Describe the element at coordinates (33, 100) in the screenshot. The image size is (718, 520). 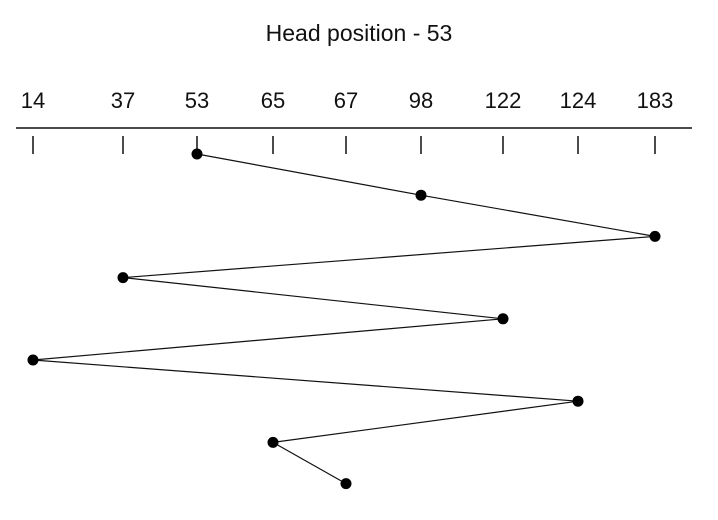
I see `tick-label-14: 14` at that location.